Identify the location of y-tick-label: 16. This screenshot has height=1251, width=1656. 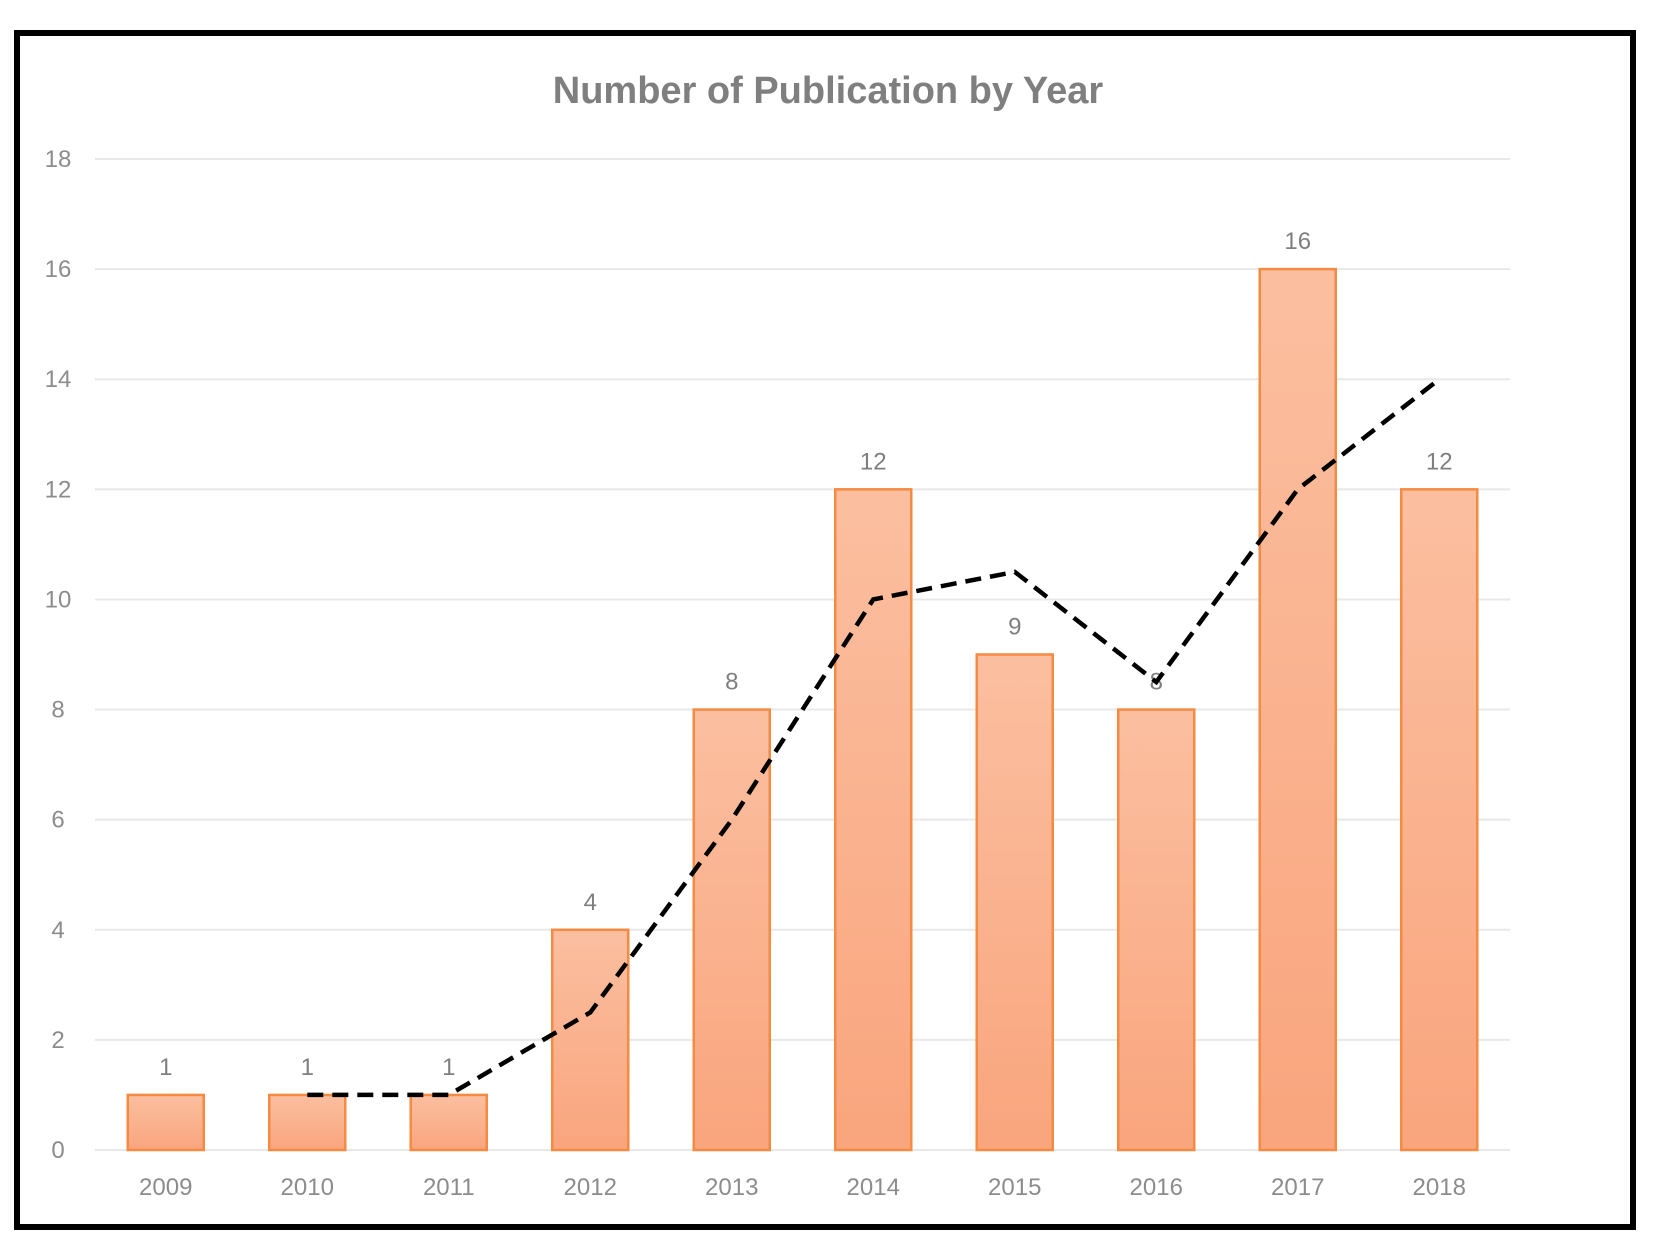
(58, 269).